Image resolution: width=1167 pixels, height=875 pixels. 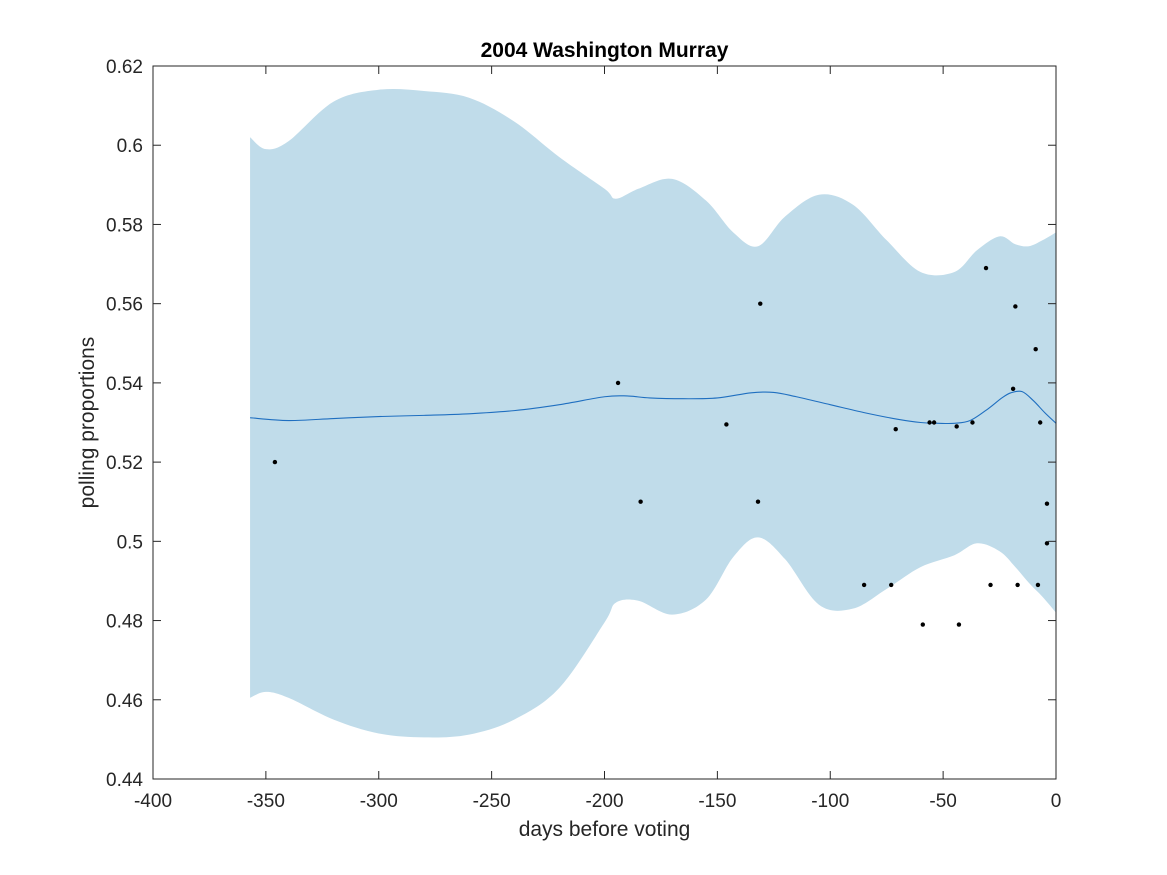 I want to click on y-axis-label: polling proportions, so click(x=87, y=423).